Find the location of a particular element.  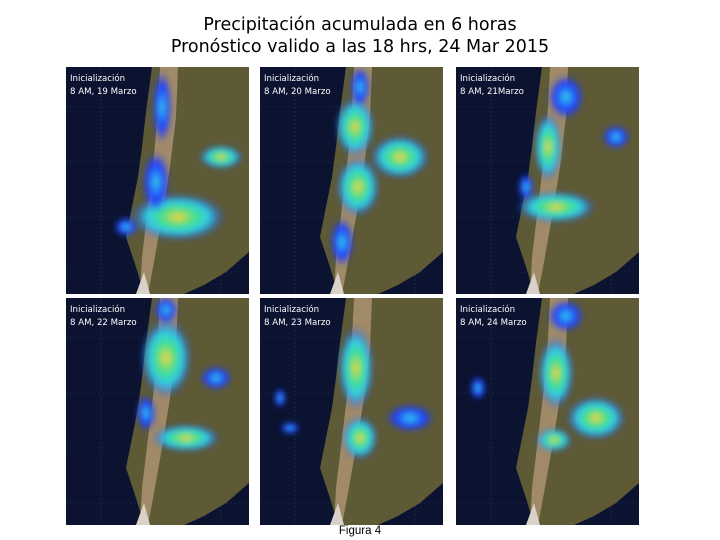

map-panel-6: Inicialización 8 AM, 24 Marzo is located at coordinates (547, 411).